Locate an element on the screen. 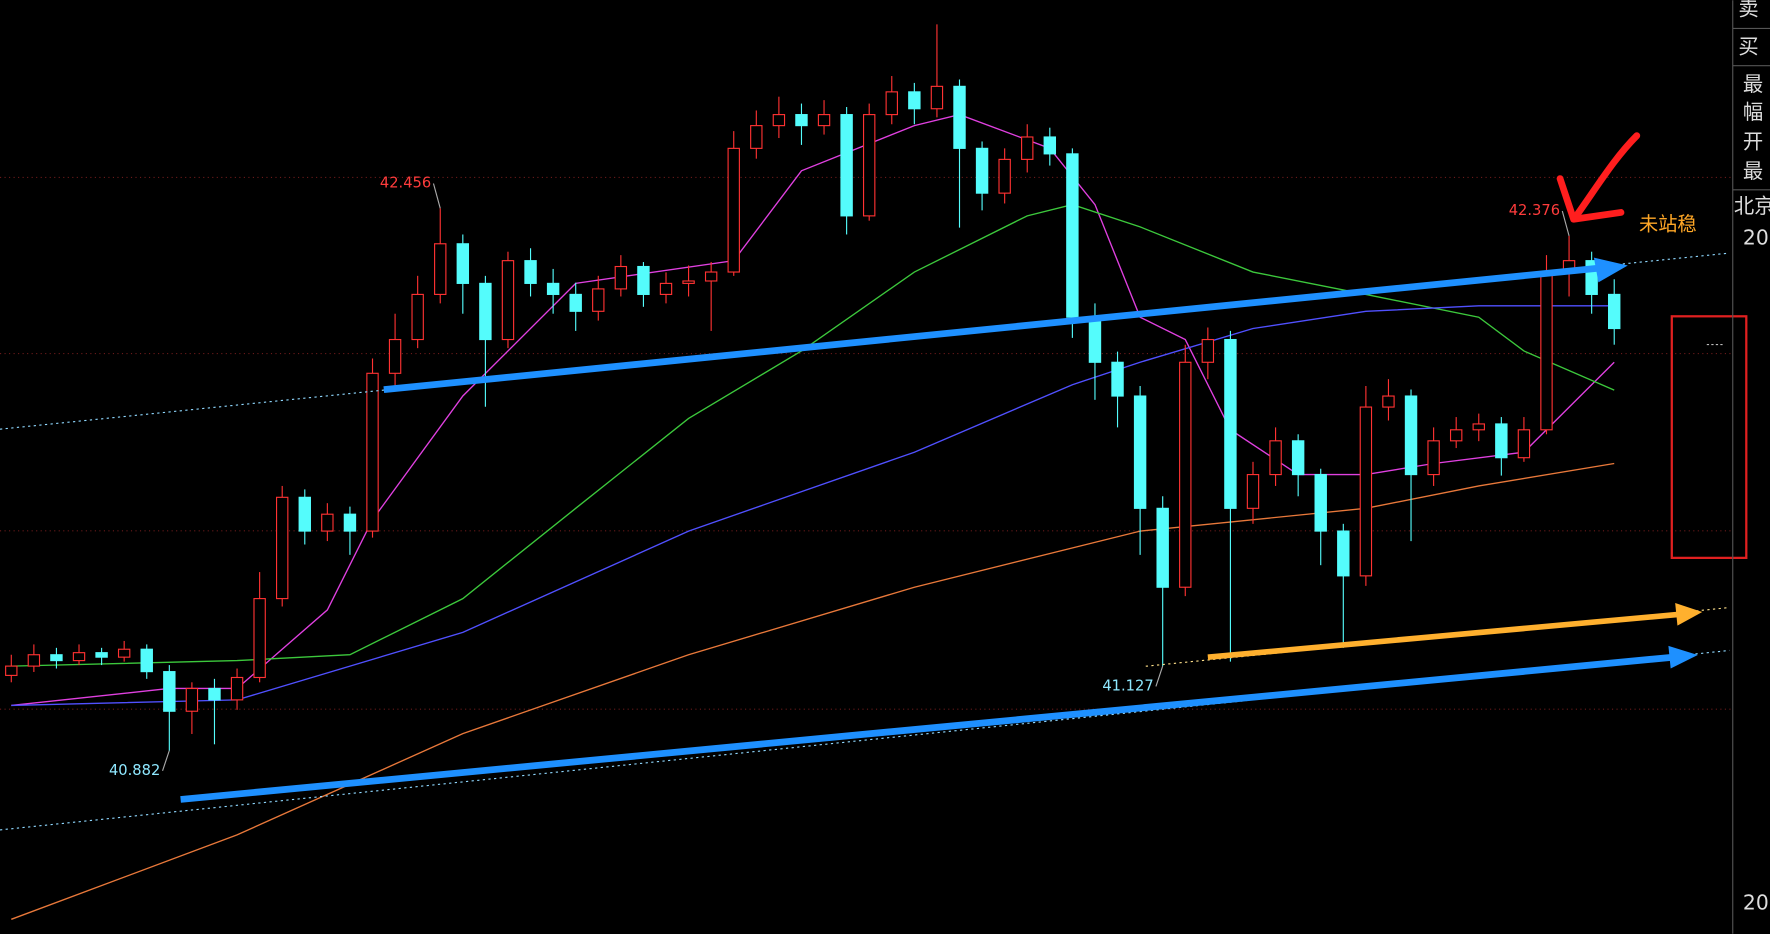 The height and width of the screenshot is (934, 1770). panel-label: 幅 is located at coordinates (1753, 112).